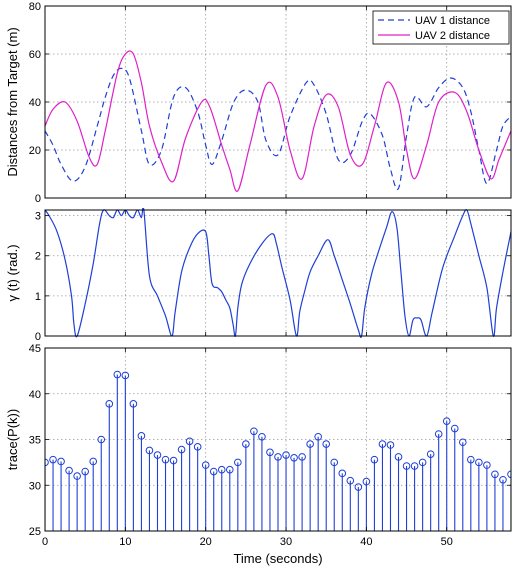  Describe the element at coordinates (35, 7) in the screenshot. I see `y-tick-label: 80` at that location.